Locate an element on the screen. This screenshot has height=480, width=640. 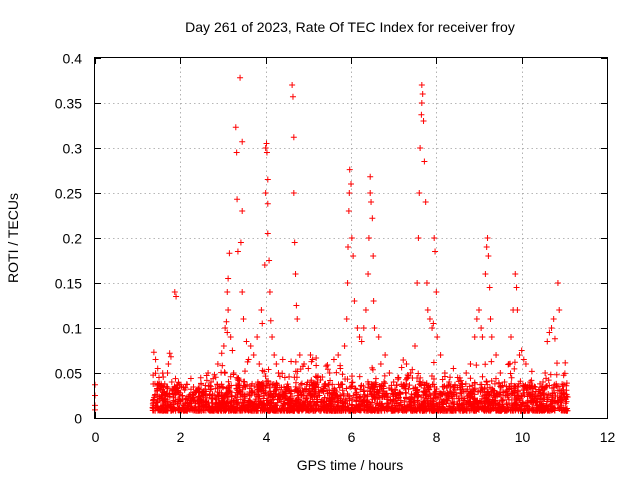
y-tick-label: 0.1 is located at coordinates (73, 329).